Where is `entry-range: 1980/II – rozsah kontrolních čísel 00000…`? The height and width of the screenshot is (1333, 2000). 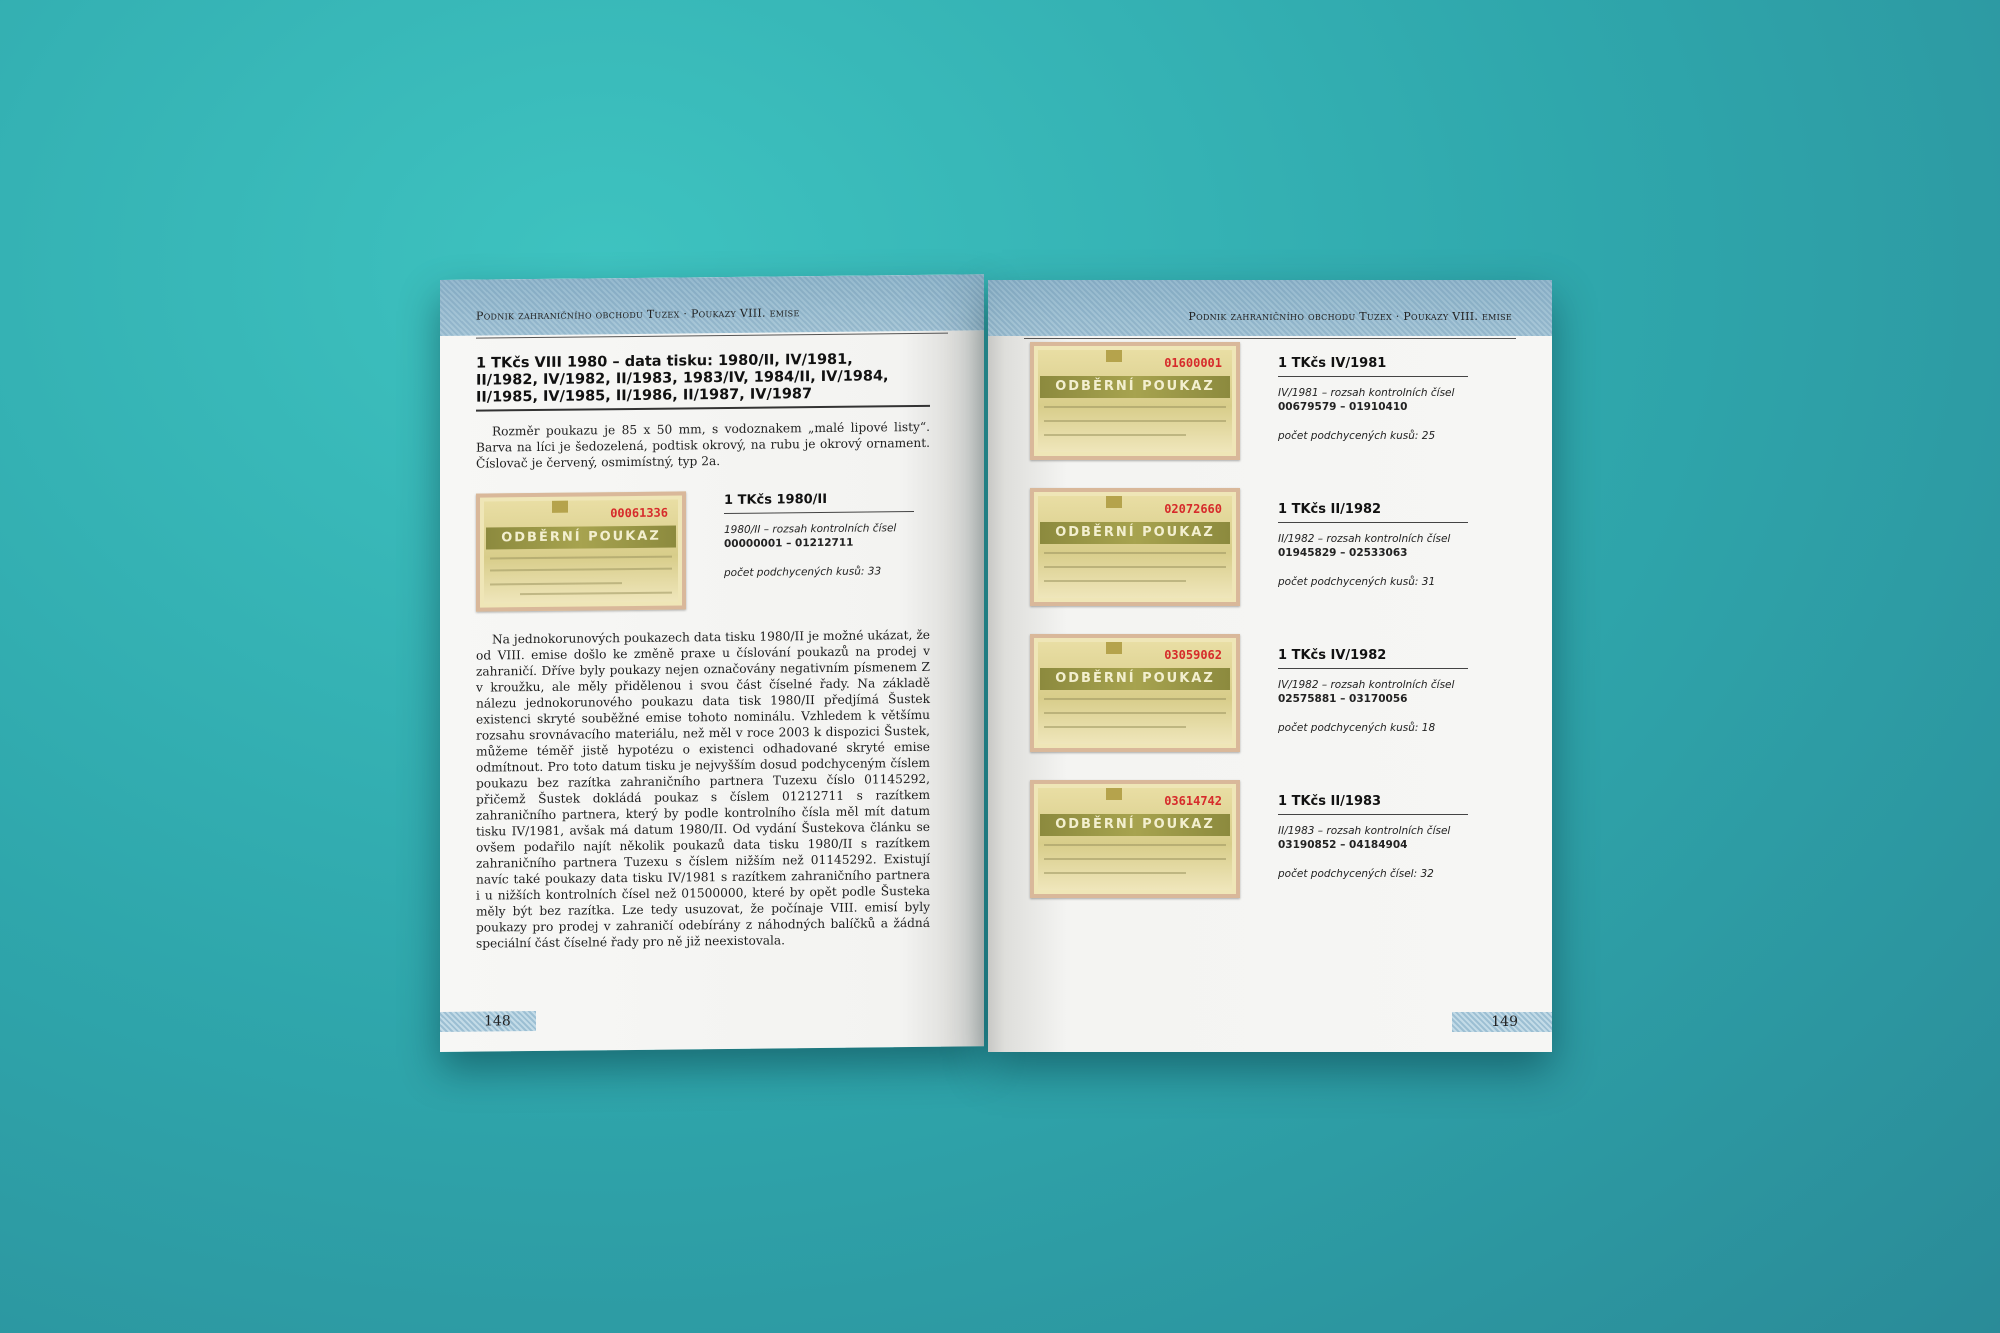 entry-range: 1980/II – rozsah kontrolních čísel 00000… is located at coordinates (810, 536).